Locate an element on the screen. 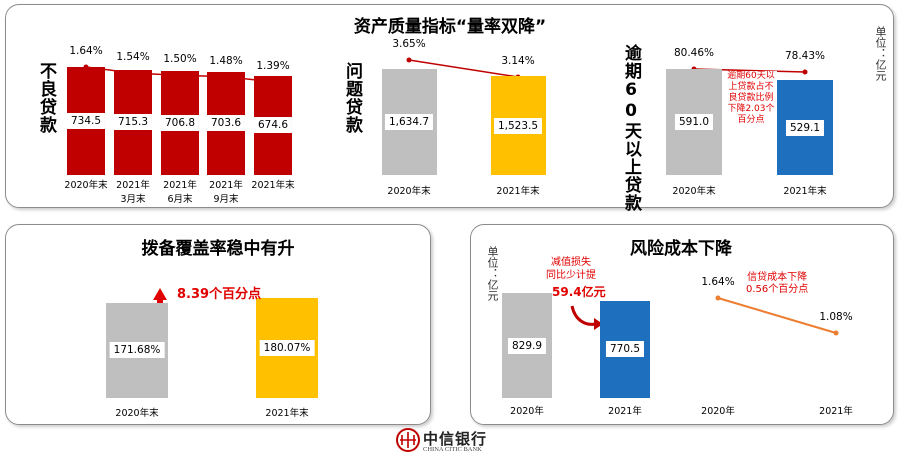 The height and width of the screenshot is (455, 902). y-axis-label: 问题贷款 is located at coordinates (352, 98).